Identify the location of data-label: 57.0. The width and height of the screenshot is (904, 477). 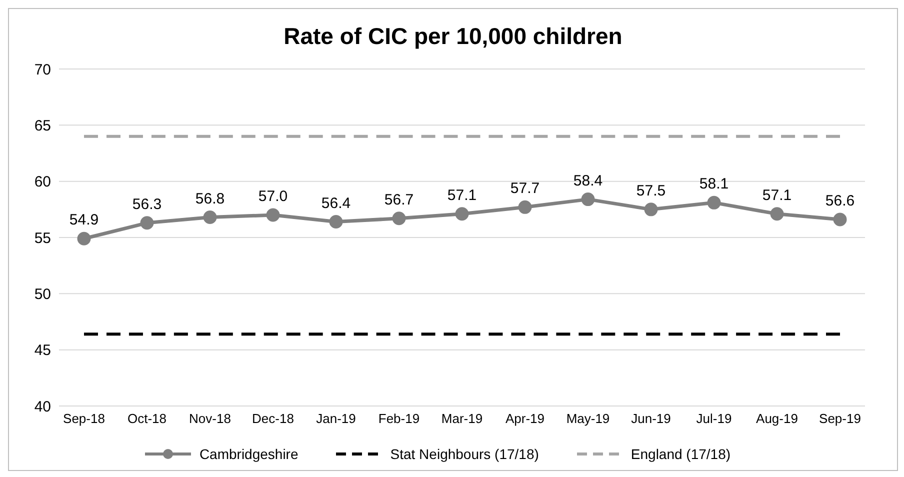
(273, 197).